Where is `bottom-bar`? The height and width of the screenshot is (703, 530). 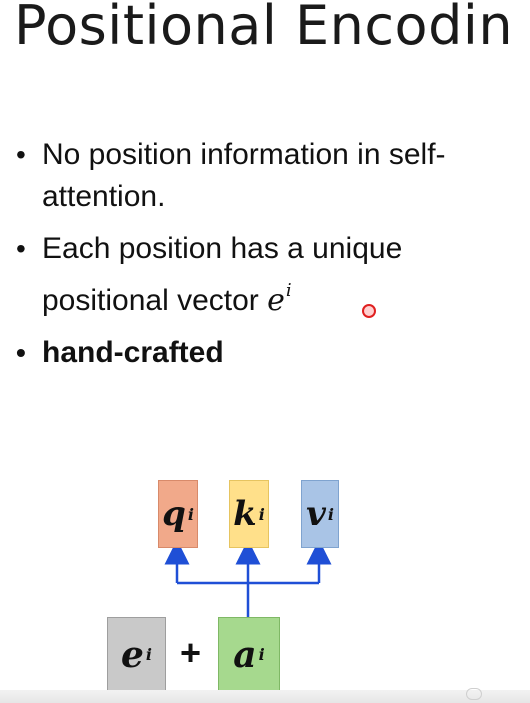 bottom-bar is located at coordinates (265, 696).